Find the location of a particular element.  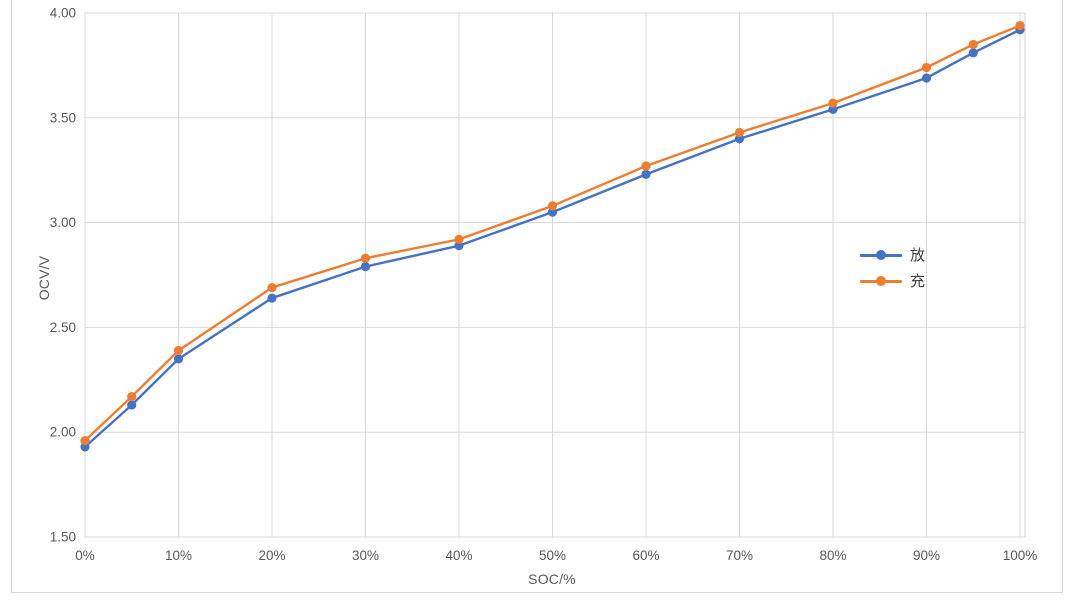

legend: 放 充 is located at coordinates (892, 268).